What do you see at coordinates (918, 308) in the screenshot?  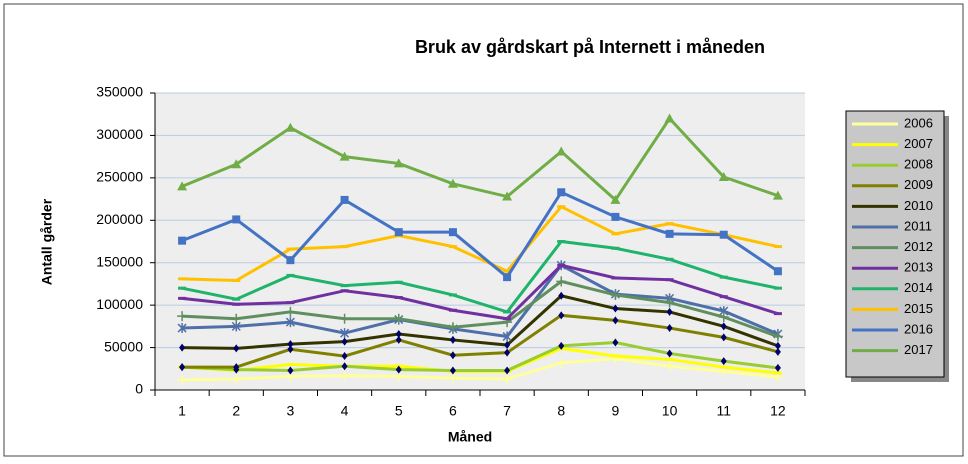 I see `legend-label: 2015` at bounding box center [918, 308].